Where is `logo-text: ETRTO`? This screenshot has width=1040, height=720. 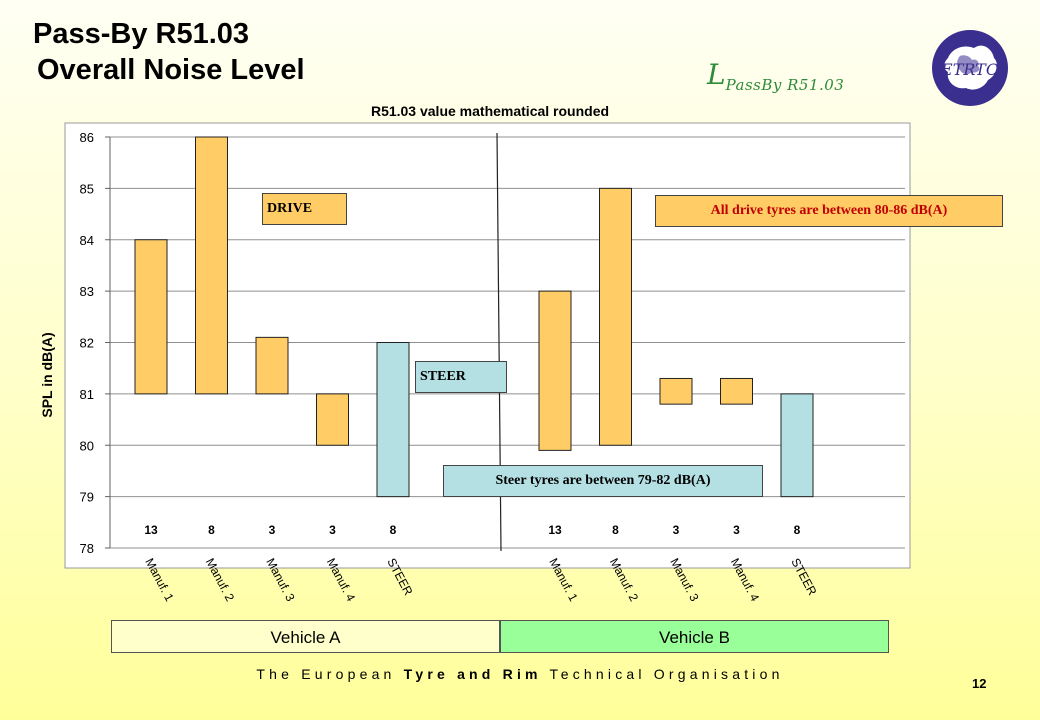 logo-text: ETRTO is located at coordinates (969, 69).